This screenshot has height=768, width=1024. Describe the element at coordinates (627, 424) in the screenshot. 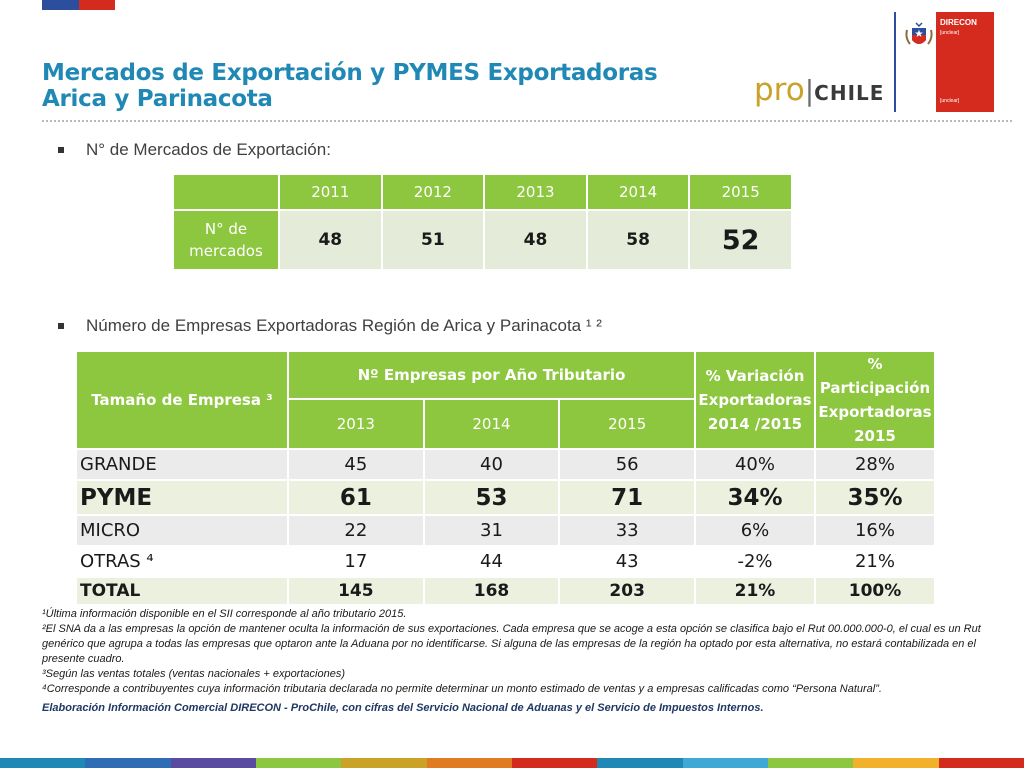

I see `header-year-2015: 2015` at that location.